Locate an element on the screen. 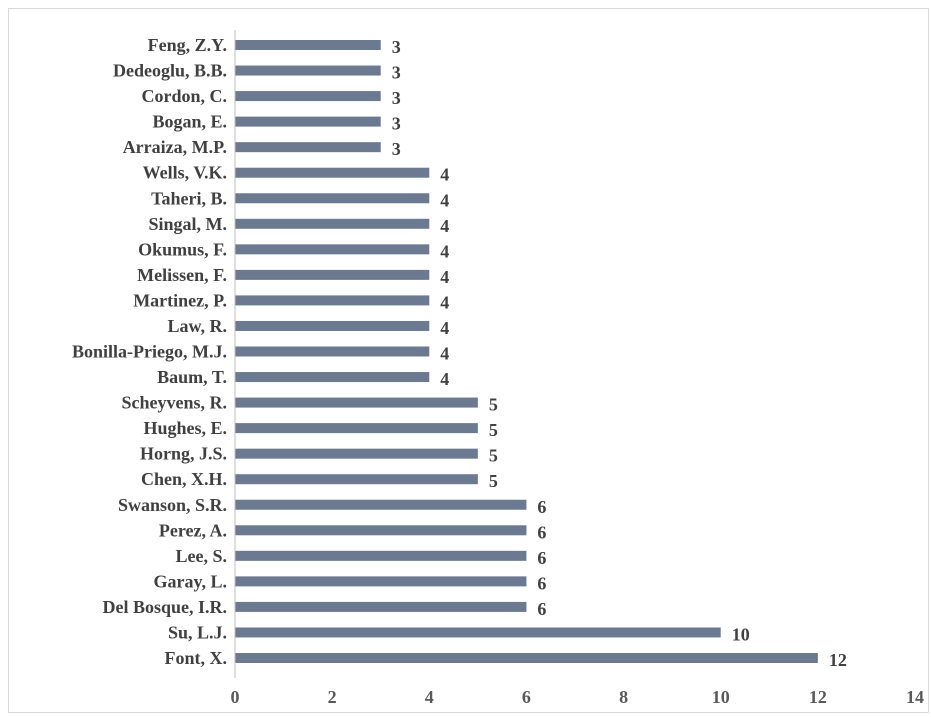 The height and width of the screenshot is (717, 931). category-label: Taheri, B. is located at coordinates (189, 198).